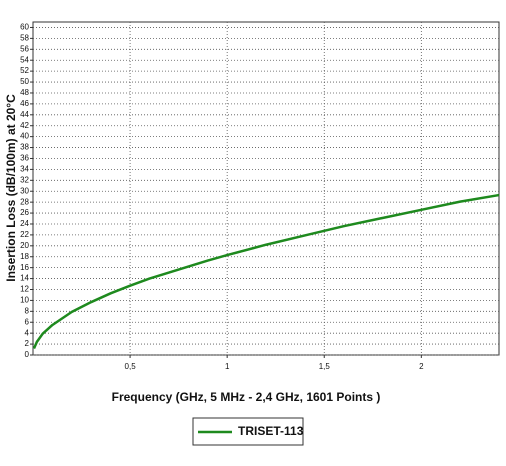  I want to click on y-tick-label: 38, so click(24, 147).